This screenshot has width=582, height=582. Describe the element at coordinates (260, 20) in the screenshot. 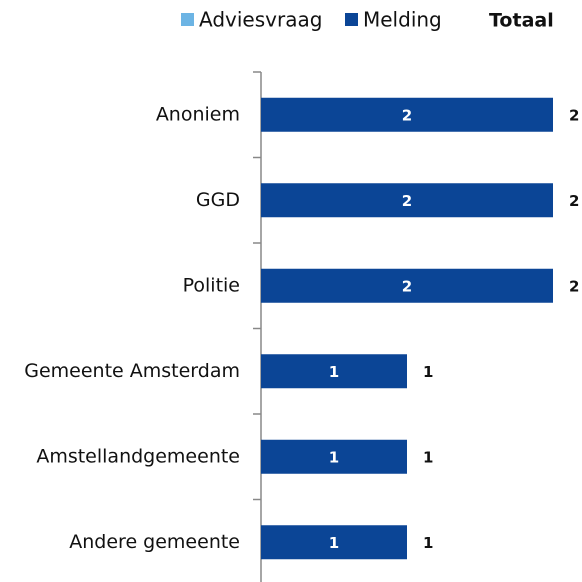

I see `legend-label: Adviesvraag` at that location.